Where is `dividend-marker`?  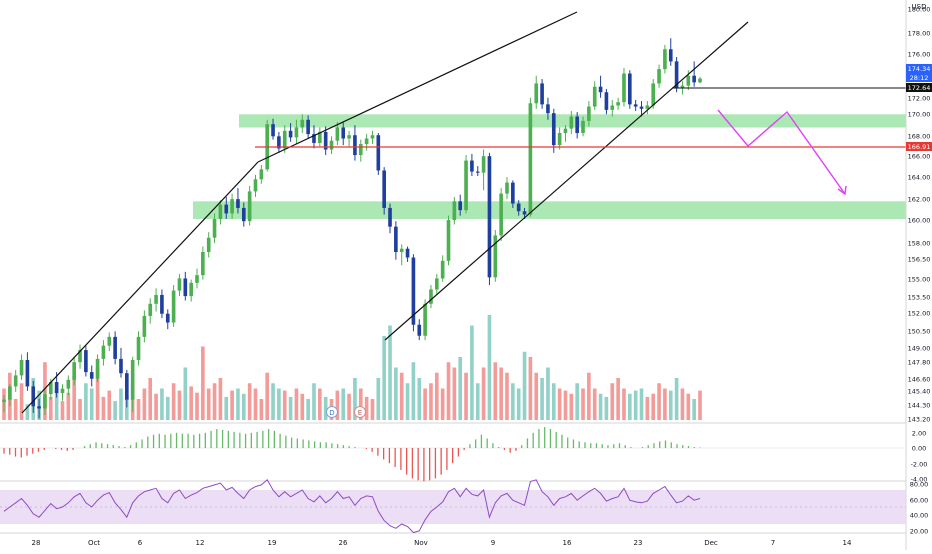
dividend-marker is located at coordinates (332, 412).